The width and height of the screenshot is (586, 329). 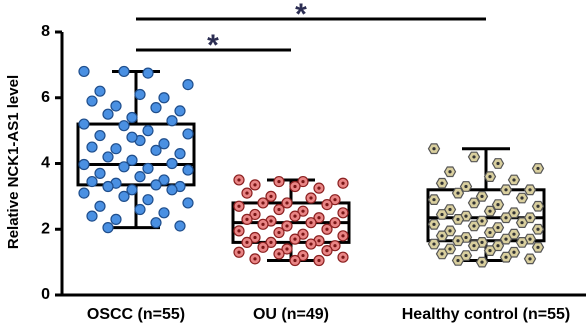 What do you see at coordinates (45, 294) in the screenshot?
I see `y-tick-label: 0` at bounding box center [45, 294].